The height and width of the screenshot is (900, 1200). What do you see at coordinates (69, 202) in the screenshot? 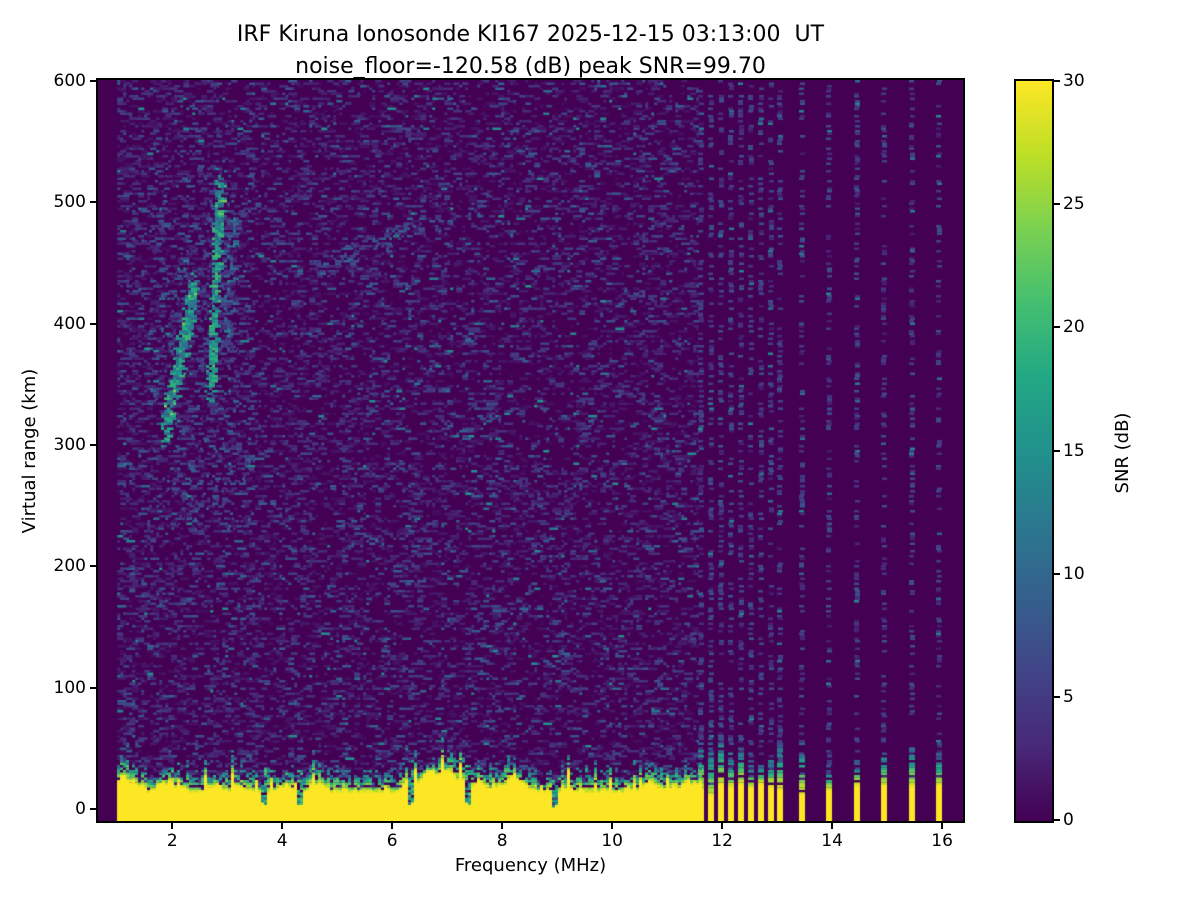
I see `y-tick-label: 500` at bounding box center [69, 202].